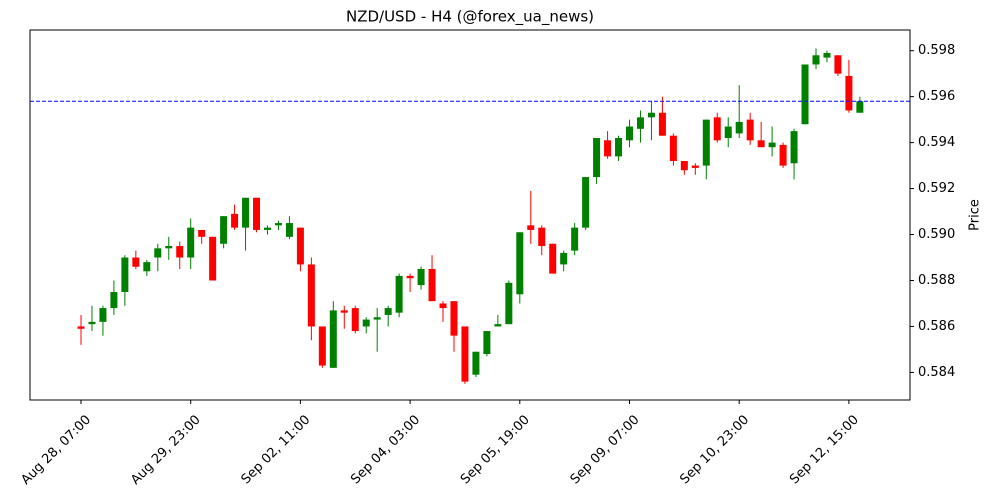  Describe the element at coordinates (936, 326) in the screenshot. I see `y-tick-label: 0.586` at that location.